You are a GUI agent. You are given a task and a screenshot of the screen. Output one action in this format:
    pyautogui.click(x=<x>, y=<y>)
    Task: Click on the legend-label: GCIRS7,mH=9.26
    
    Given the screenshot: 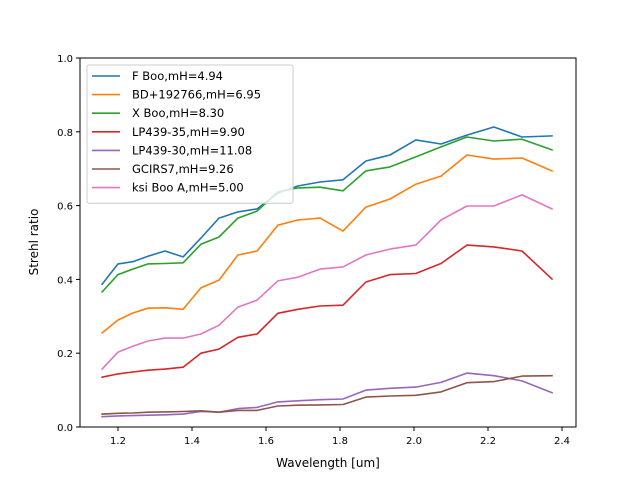 What is the action you would take?
    pyautogui.click(x=183, y=169)
    